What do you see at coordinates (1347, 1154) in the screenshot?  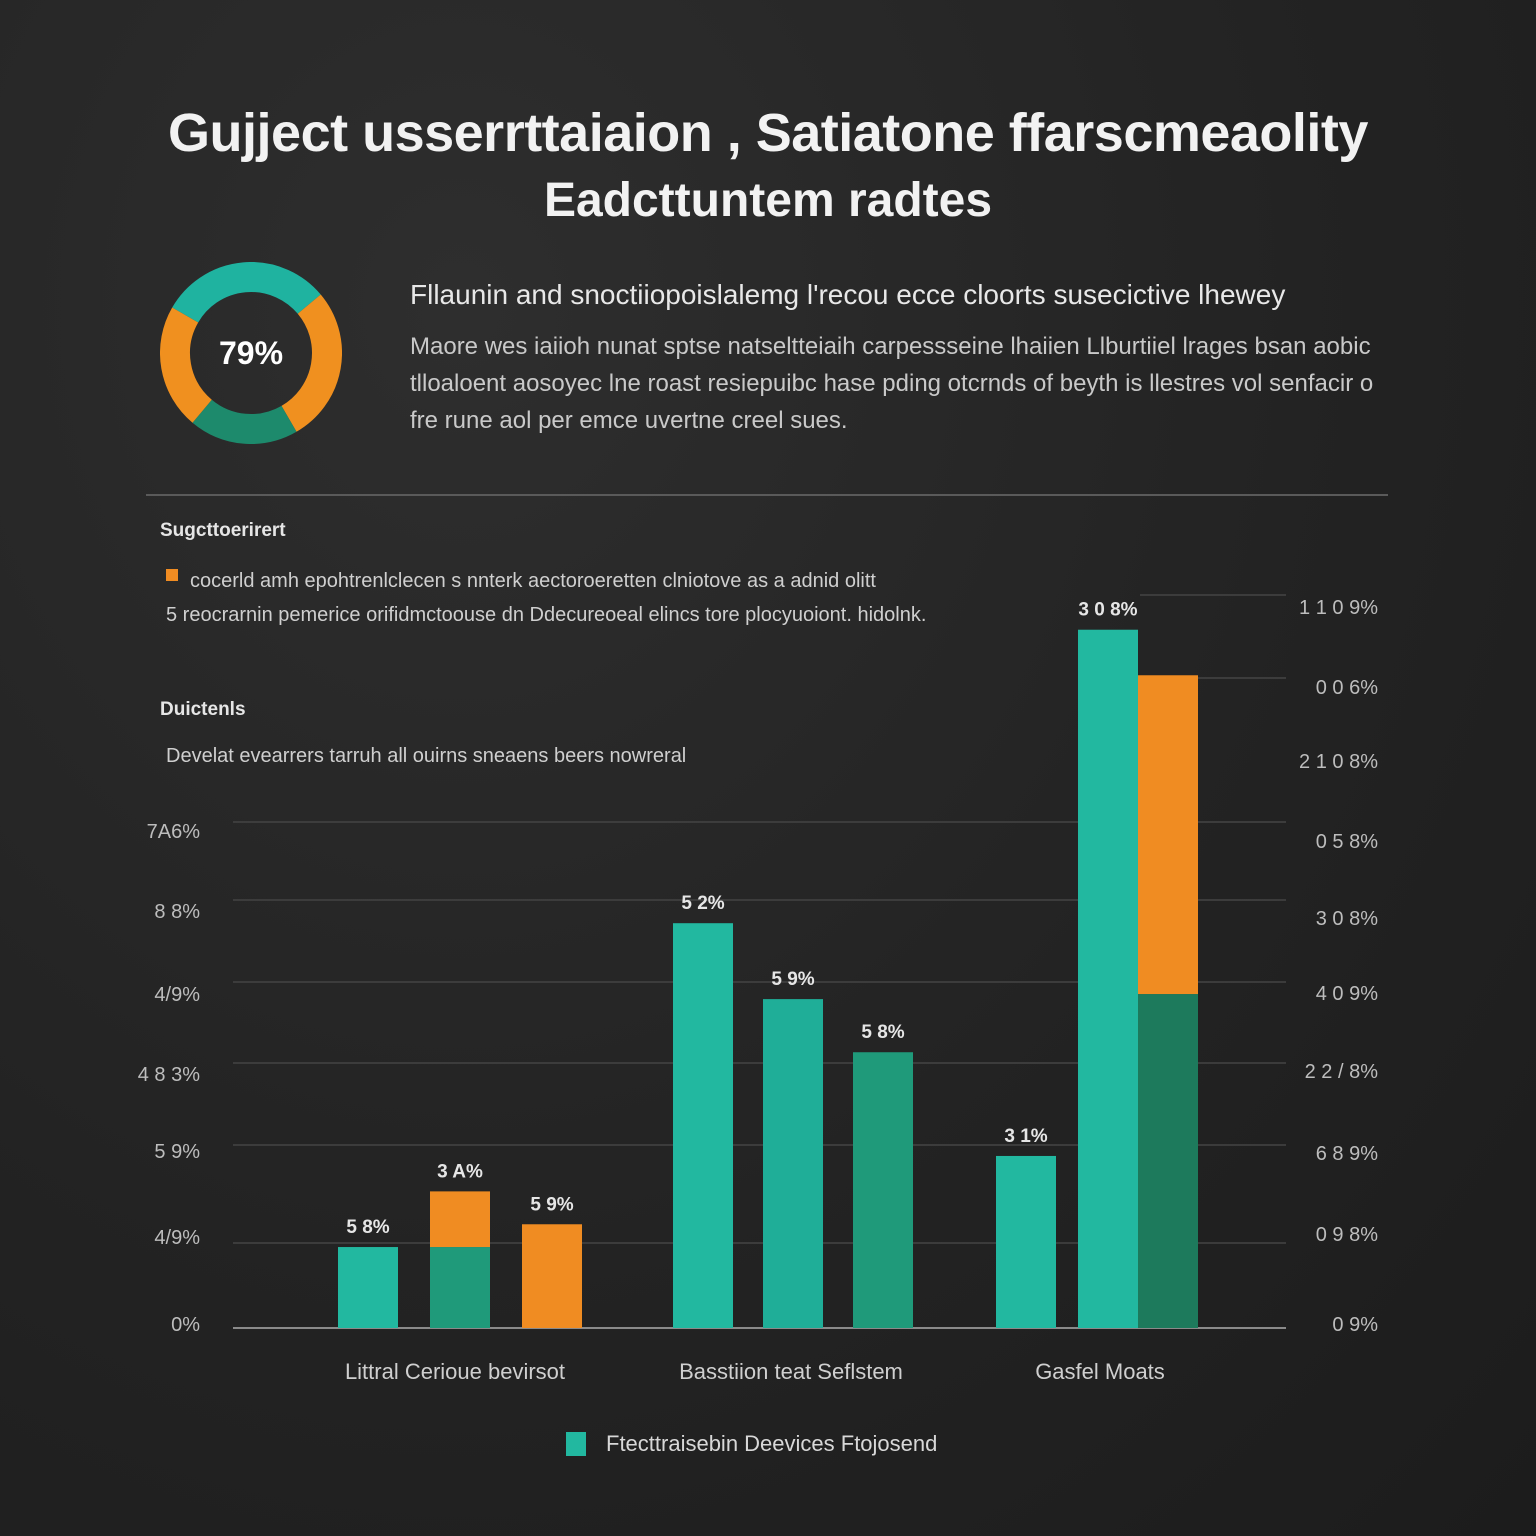 I see `y-tick-label-right: 6 8 9%` at bounding box center [1347, 1154].